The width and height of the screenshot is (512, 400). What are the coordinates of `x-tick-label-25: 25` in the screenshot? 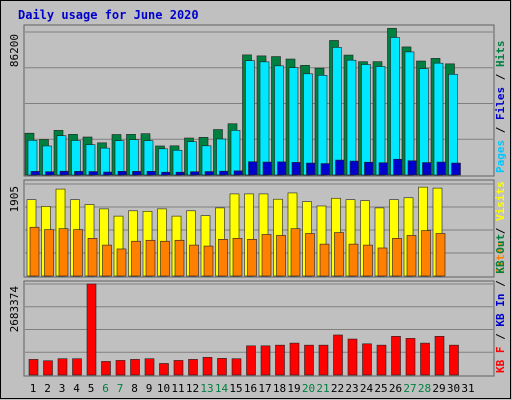 It's located at (380, 388).